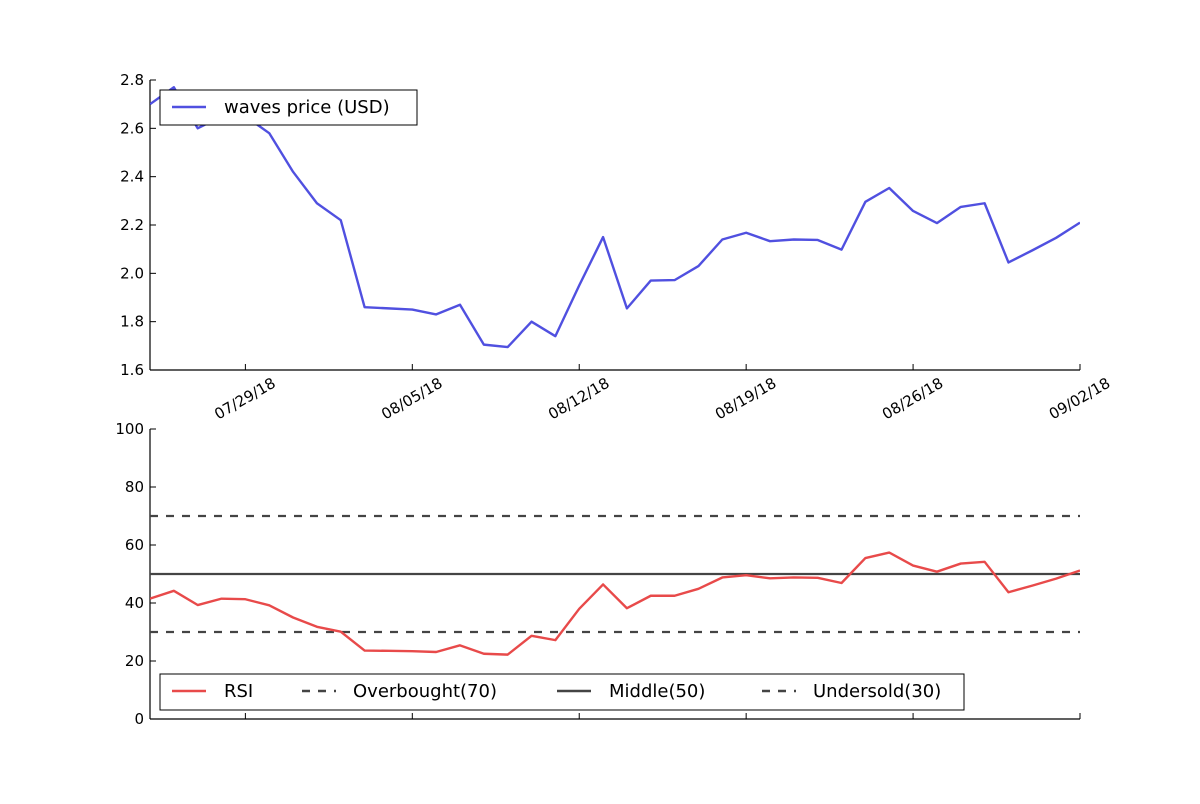 The height and width of the screenshot is (804, 1200). Describe the element at coordinates (411, 398) in the screenshot. I see `x-tick-label: 08/05/18` at that location.